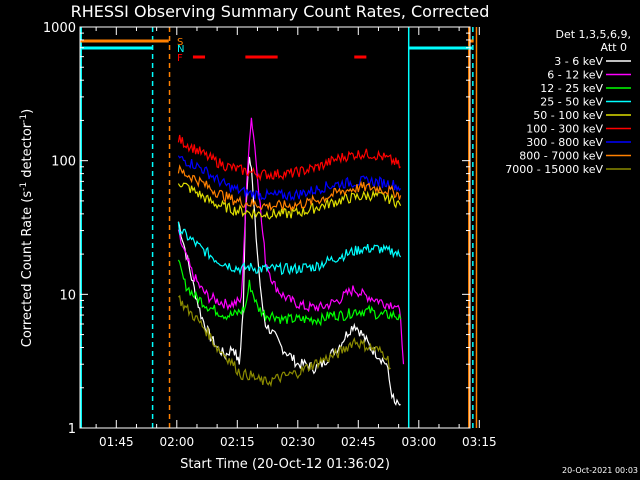 Image resolution: width=640 pixels, height=480 pixels. What do you see at coordinates (419, 442) in the screenshot?
I see `x-tick-label-5: 03:00` at bounding box center [419, 442].